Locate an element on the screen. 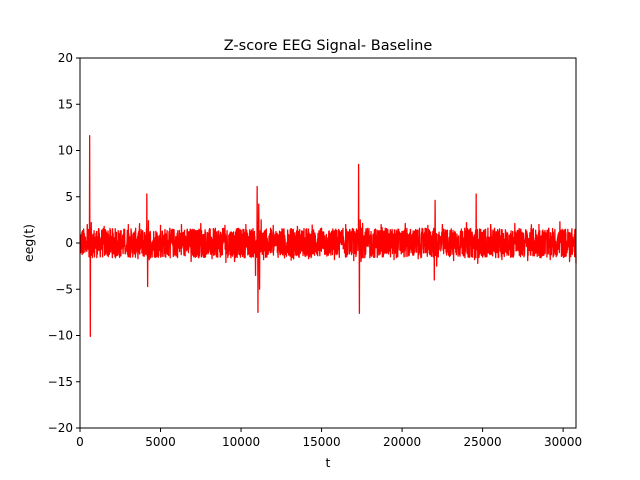 The image size is (640, 480). y-tick-label: 20 is located at coordinates (65, 58).